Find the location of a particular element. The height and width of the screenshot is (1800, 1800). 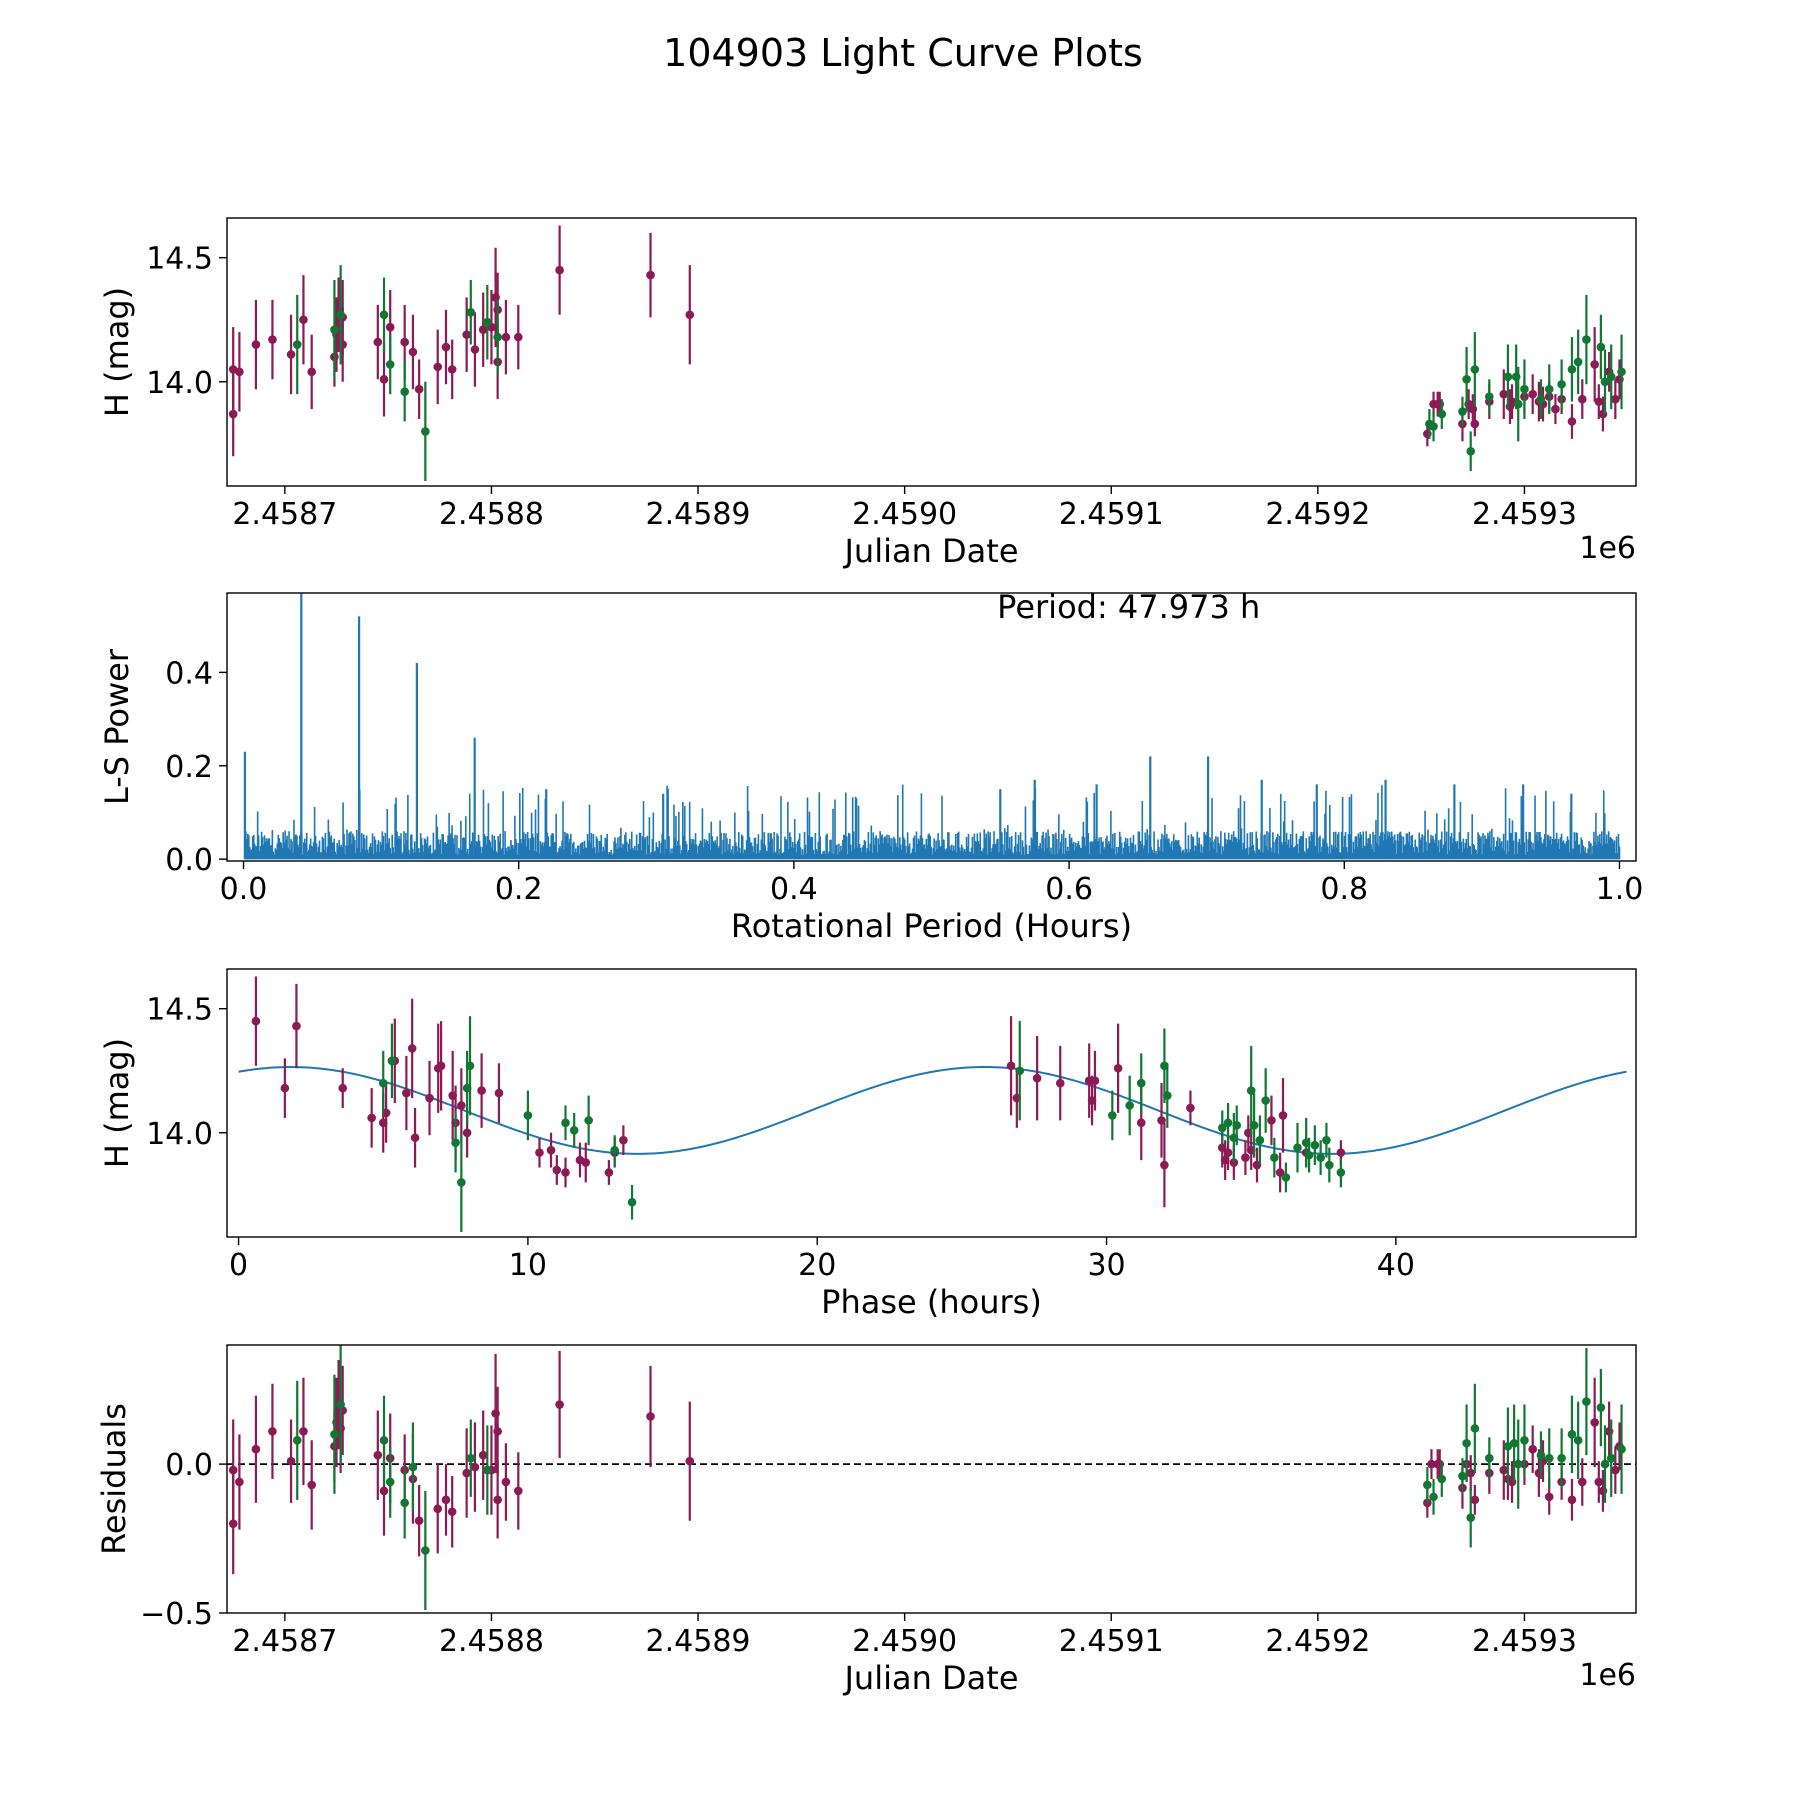

x-tick-label: 0.2 is located at coordinates (519, 889).